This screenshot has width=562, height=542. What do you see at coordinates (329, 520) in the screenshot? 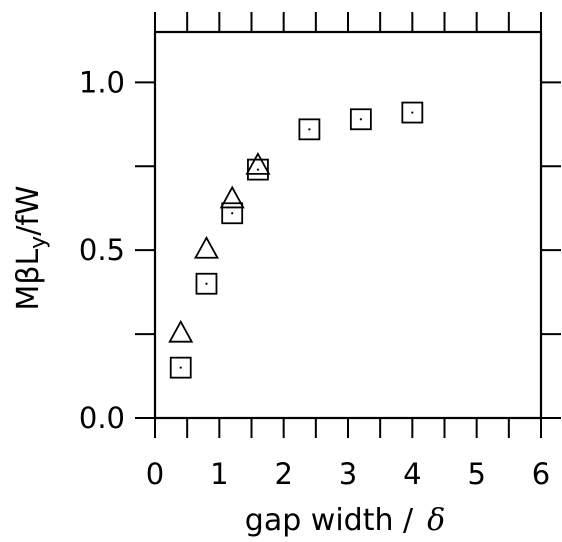
I see `x-axis-label-text: gap width /` at bounding box center [329, 520].